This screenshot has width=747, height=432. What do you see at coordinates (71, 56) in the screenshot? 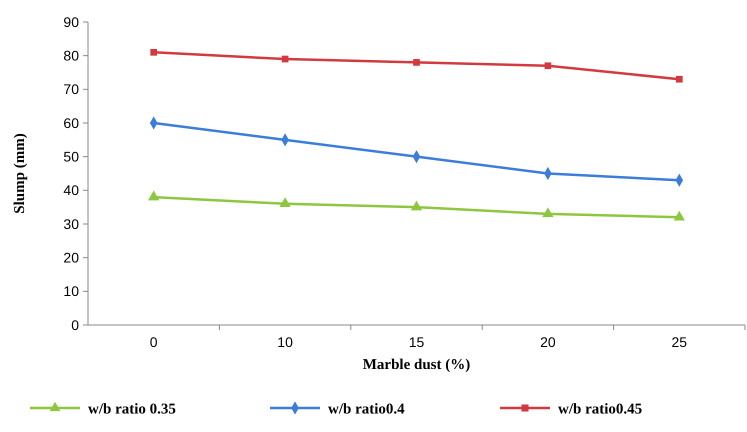
I see `y-tick-label: 80` at bounding box center [71, 56].